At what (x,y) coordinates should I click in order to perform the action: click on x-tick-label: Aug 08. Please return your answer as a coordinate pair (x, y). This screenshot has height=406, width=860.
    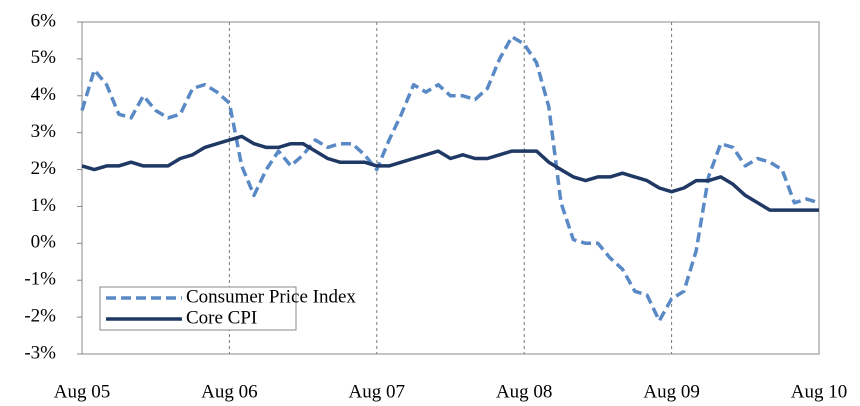
    Looking at the image, I should click on (524, 391).